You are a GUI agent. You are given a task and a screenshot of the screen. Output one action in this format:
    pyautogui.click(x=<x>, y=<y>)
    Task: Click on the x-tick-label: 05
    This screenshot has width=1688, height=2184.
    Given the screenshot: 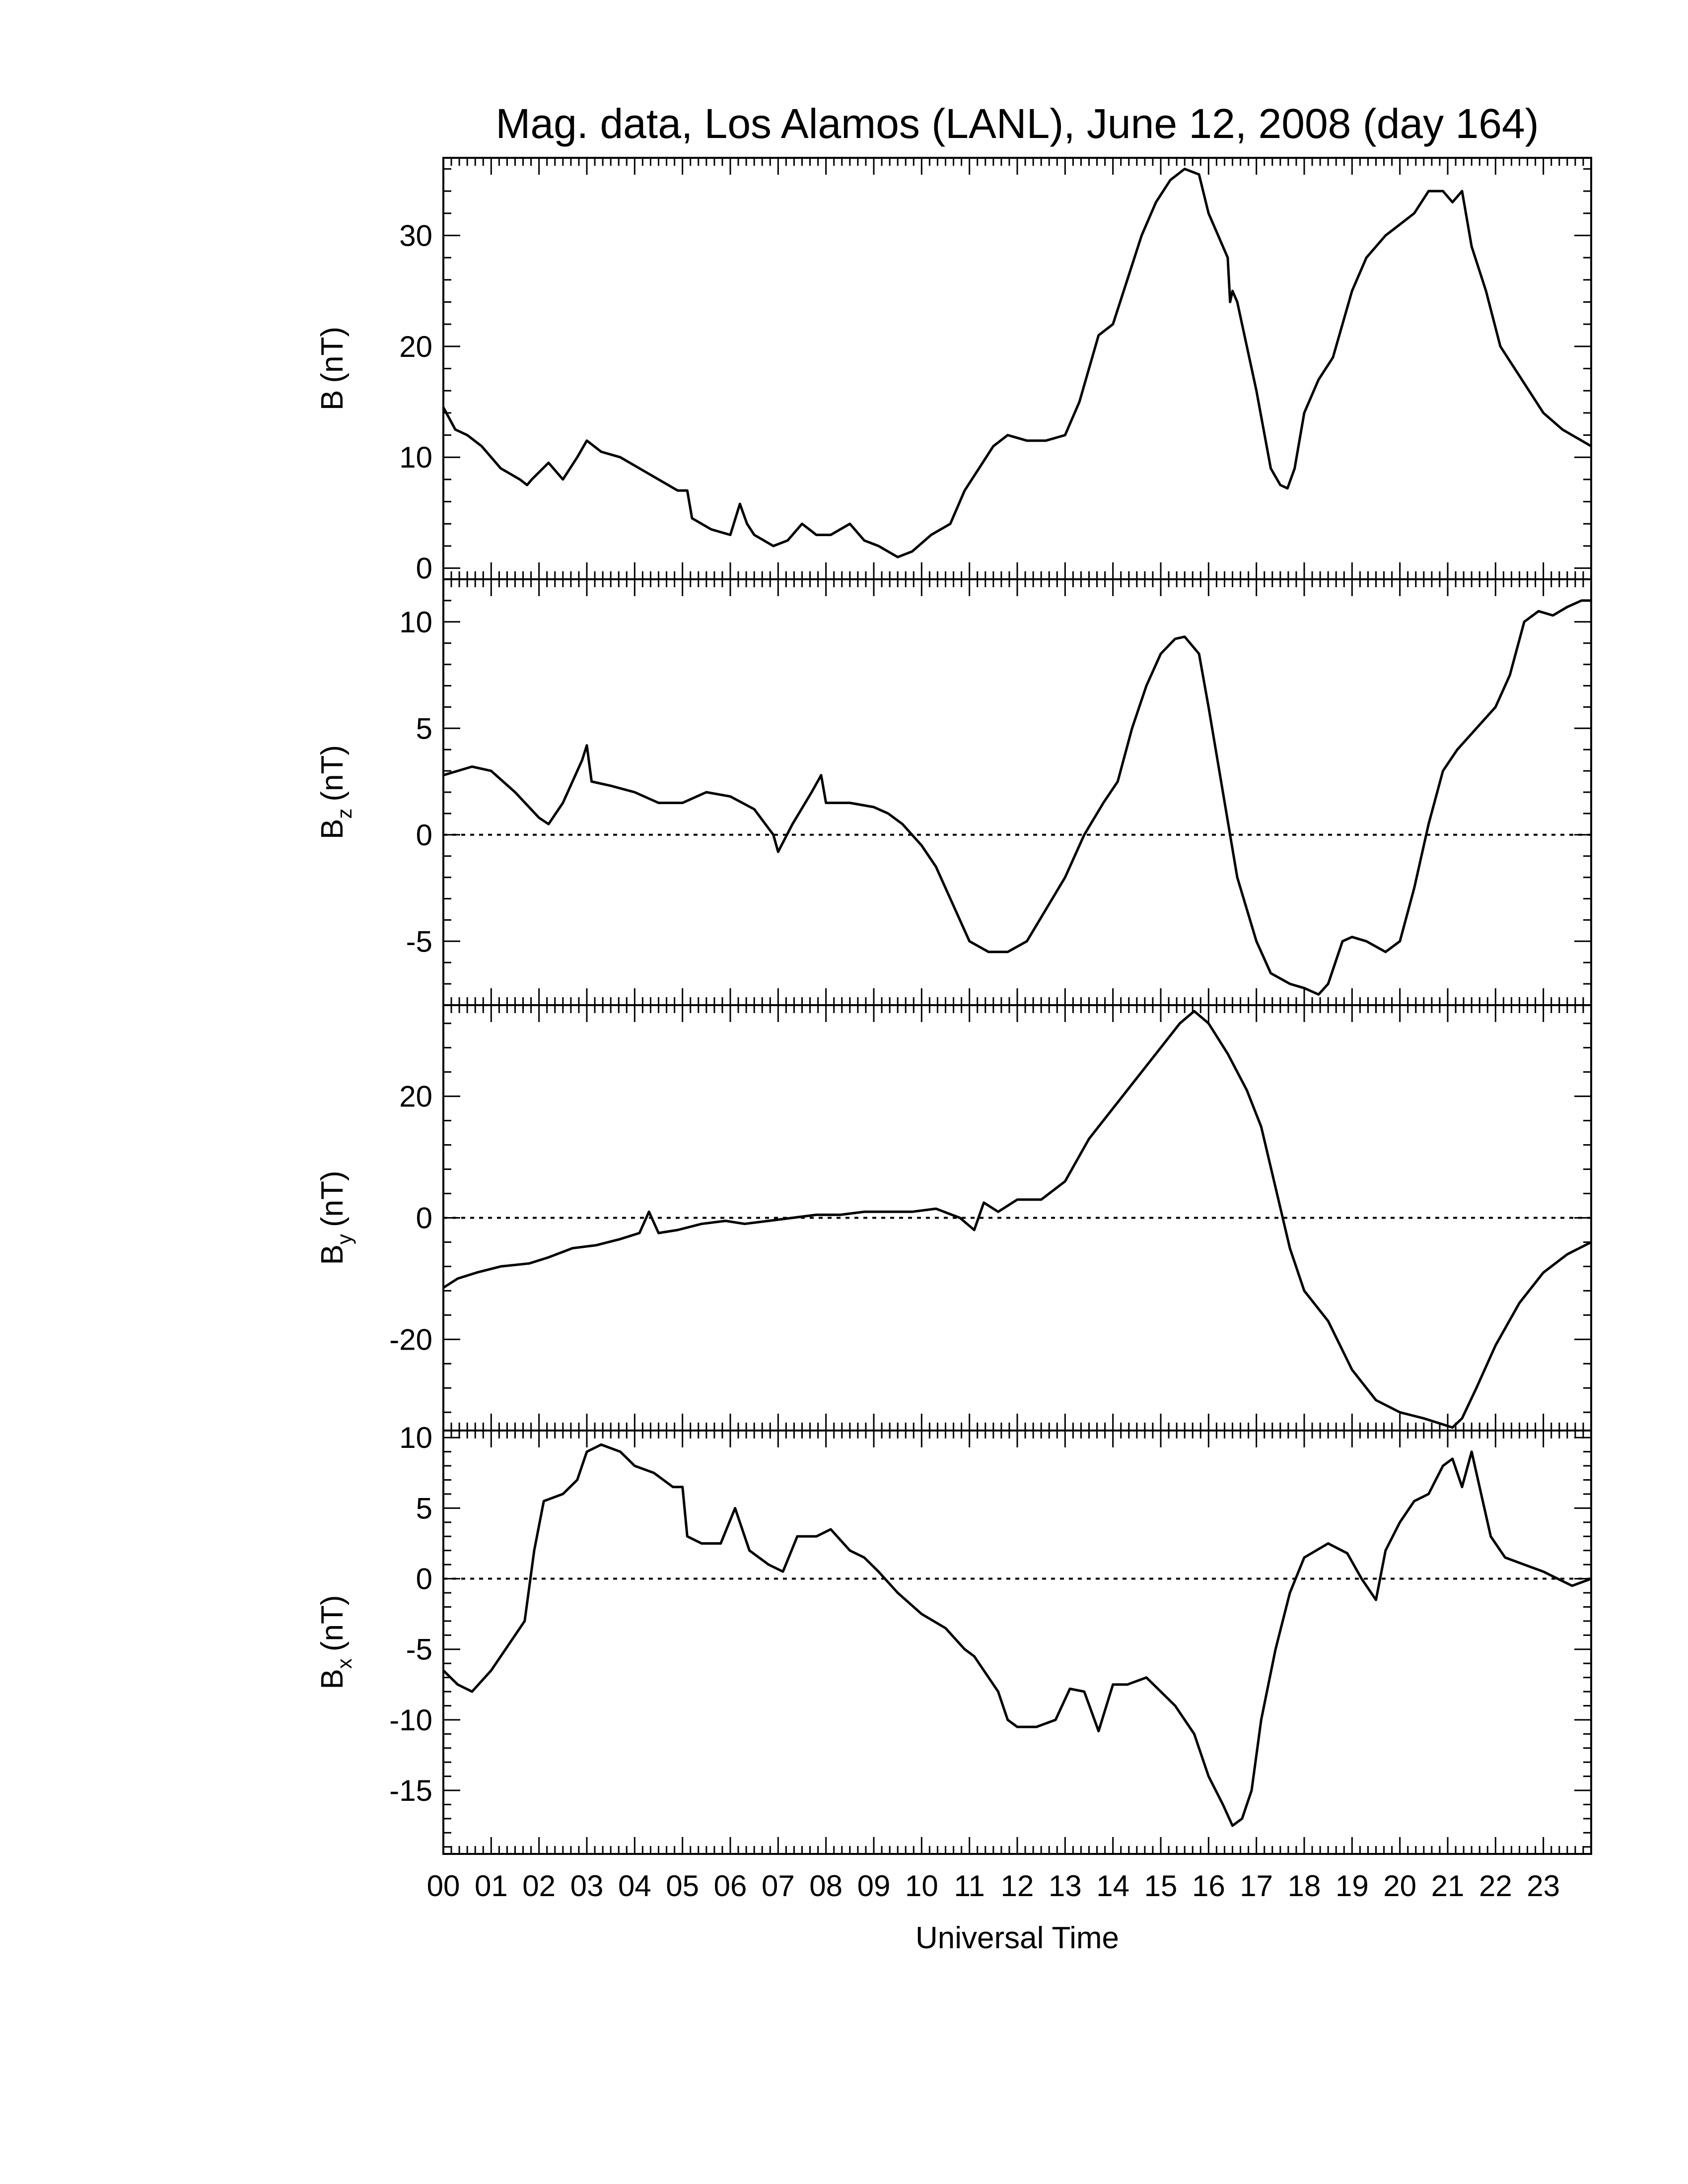 What is the action you would take?
    pyautogui.click(x=682, y=1886)
    